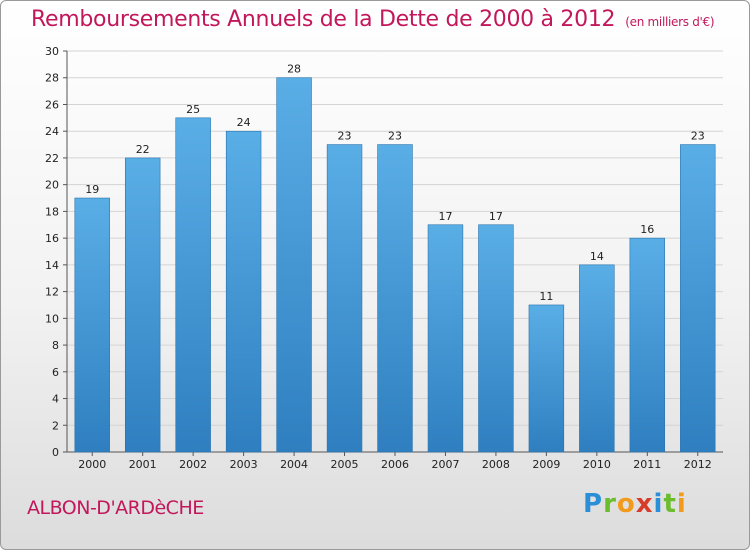  What do you see at coordinates (52, 131) in the screenshot?
I see `y-tick-label: 24` at bounding box center [52, 131].